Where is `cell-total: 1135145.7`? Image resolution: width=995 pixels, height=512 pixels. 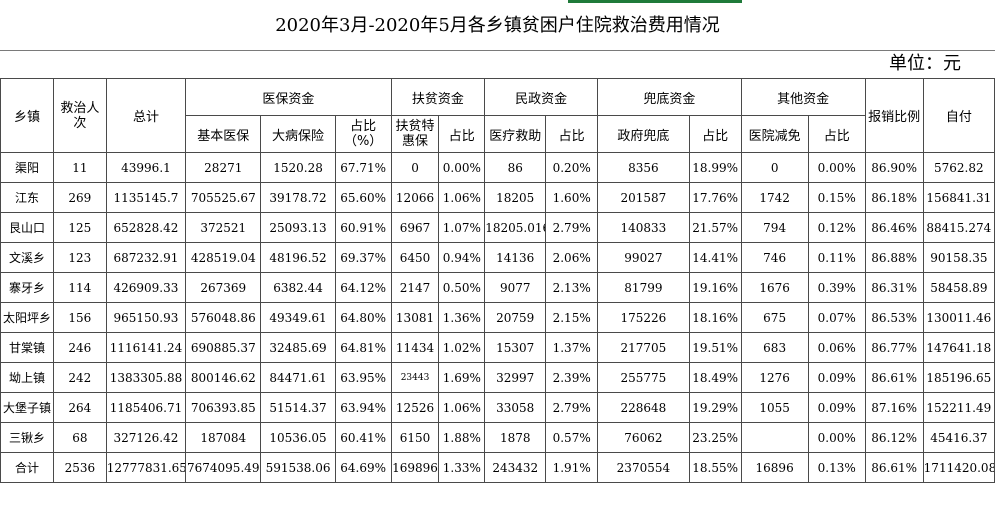
cell-total: 1135145.7 is located at coordinates (146, 197).